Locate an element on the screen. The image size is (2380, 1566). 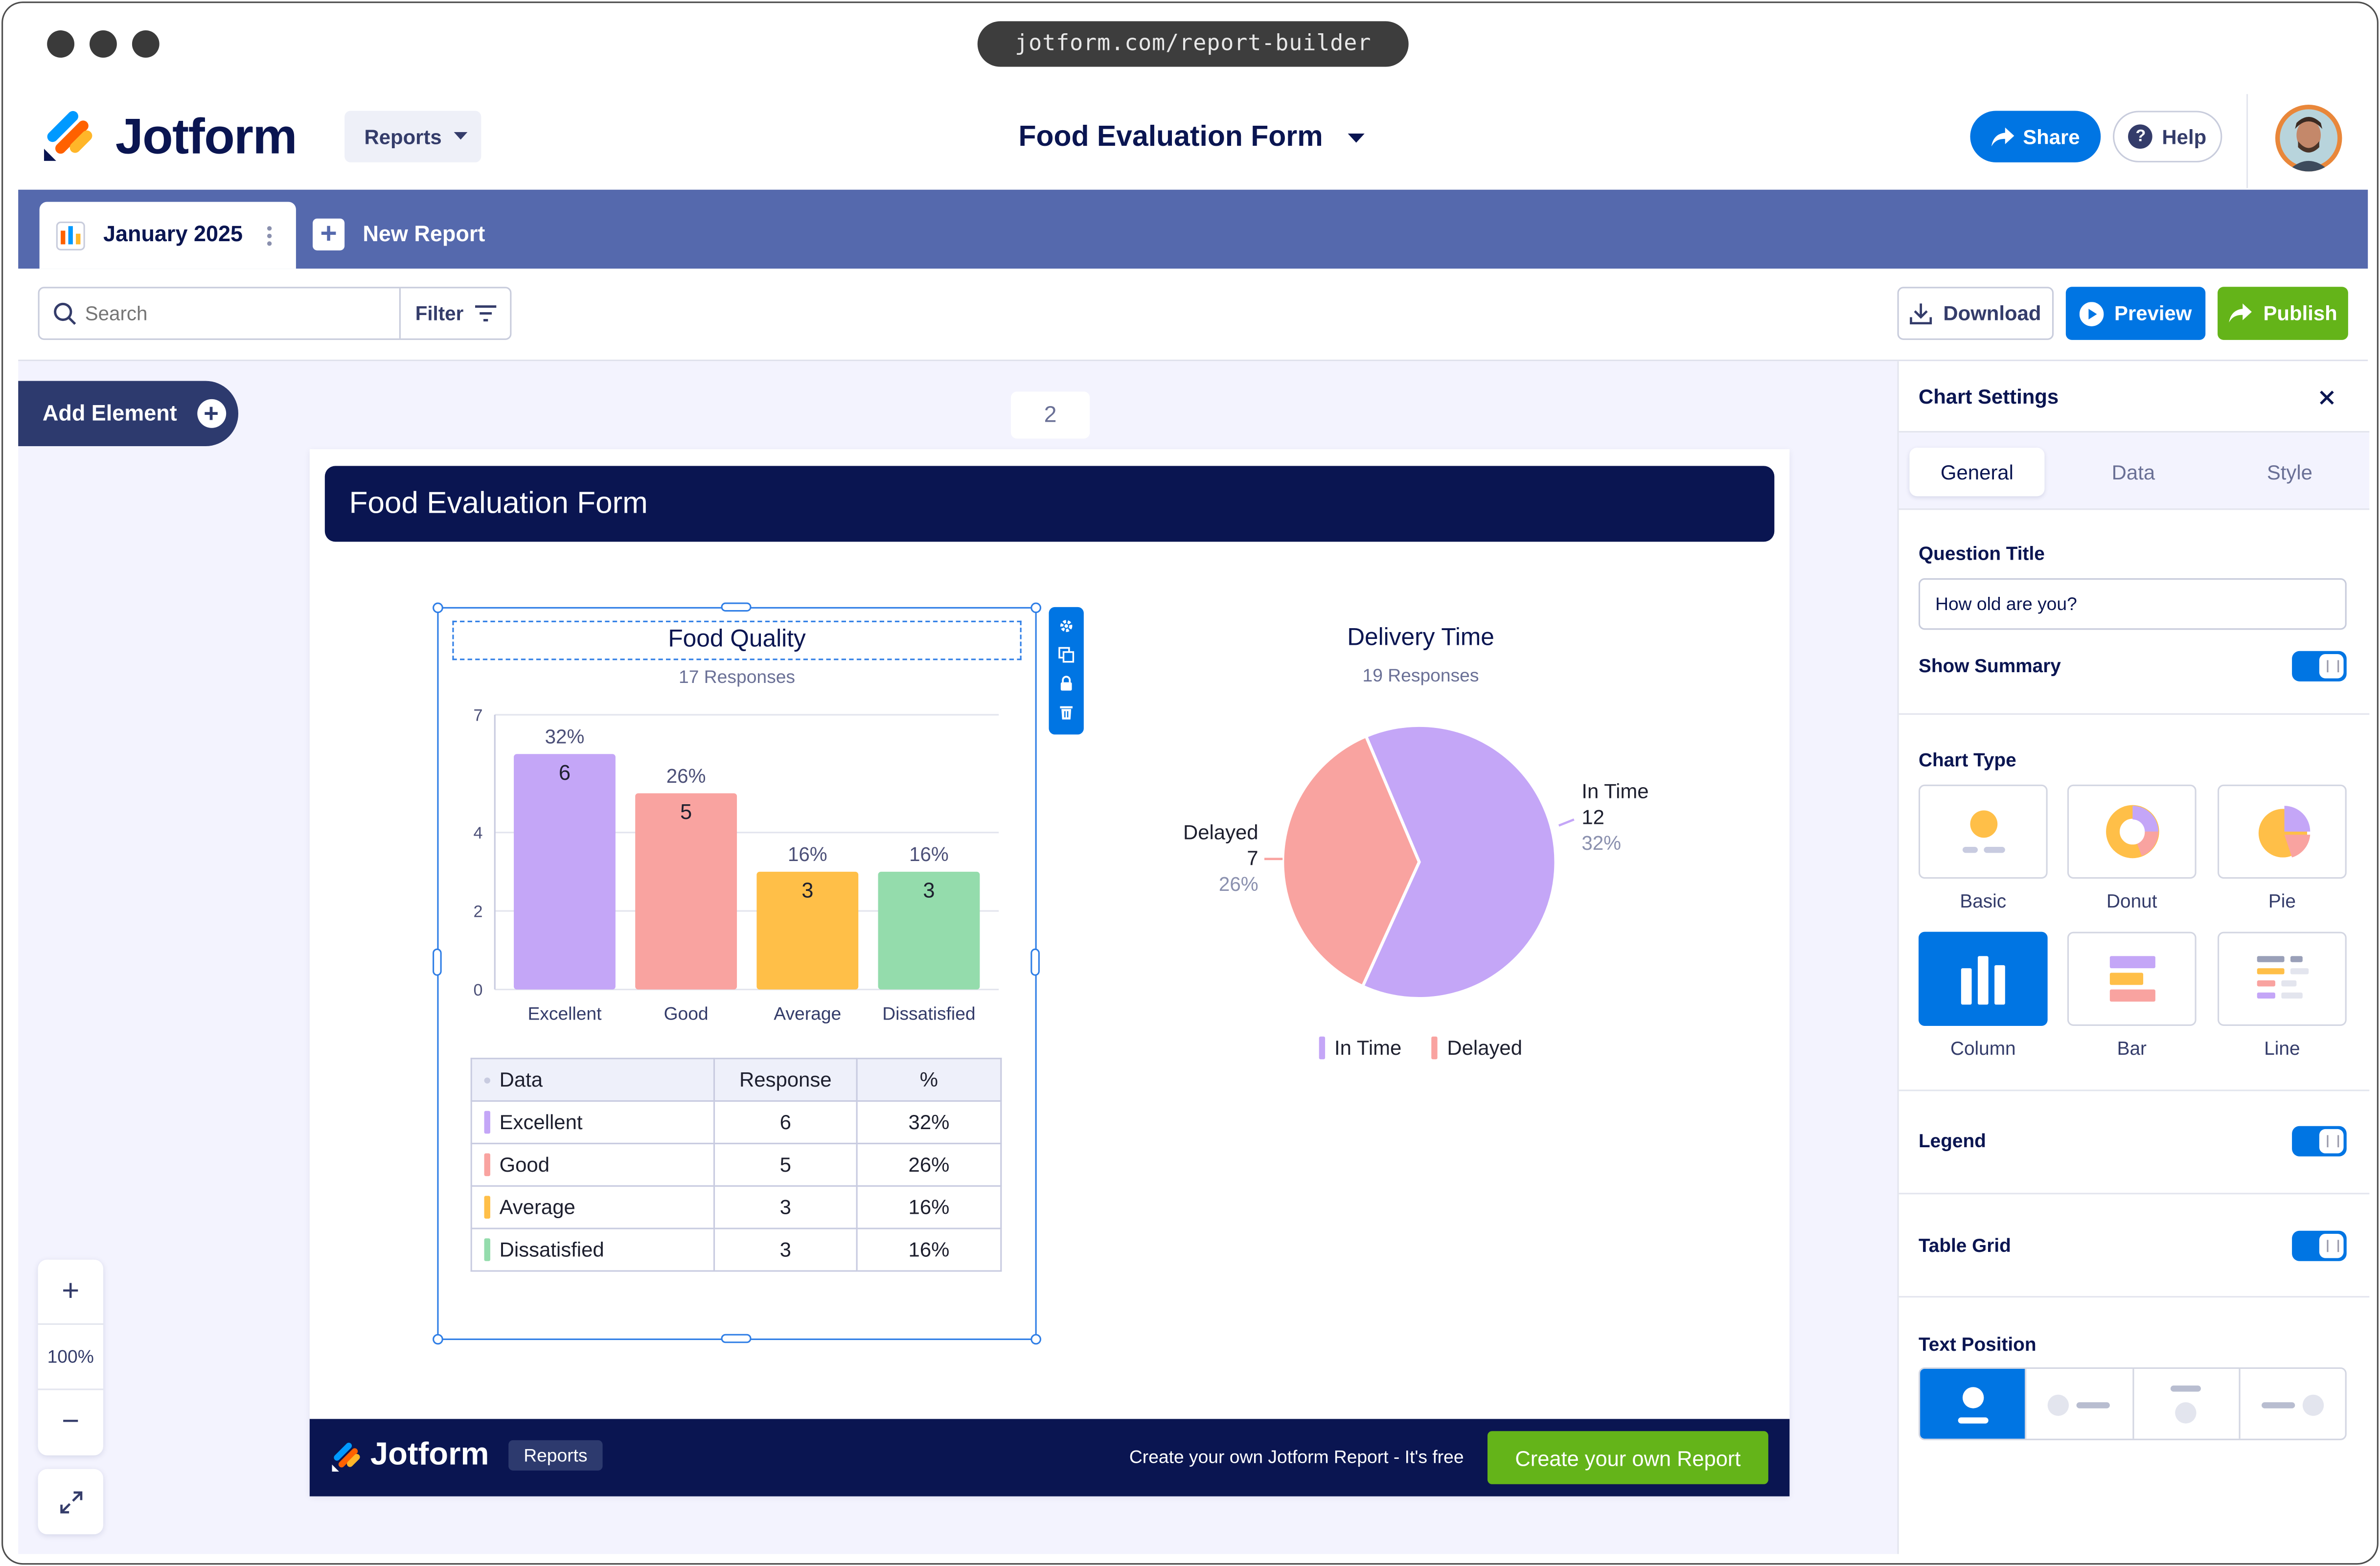
jotform-logo-icon is located at coordinates (68, 138).